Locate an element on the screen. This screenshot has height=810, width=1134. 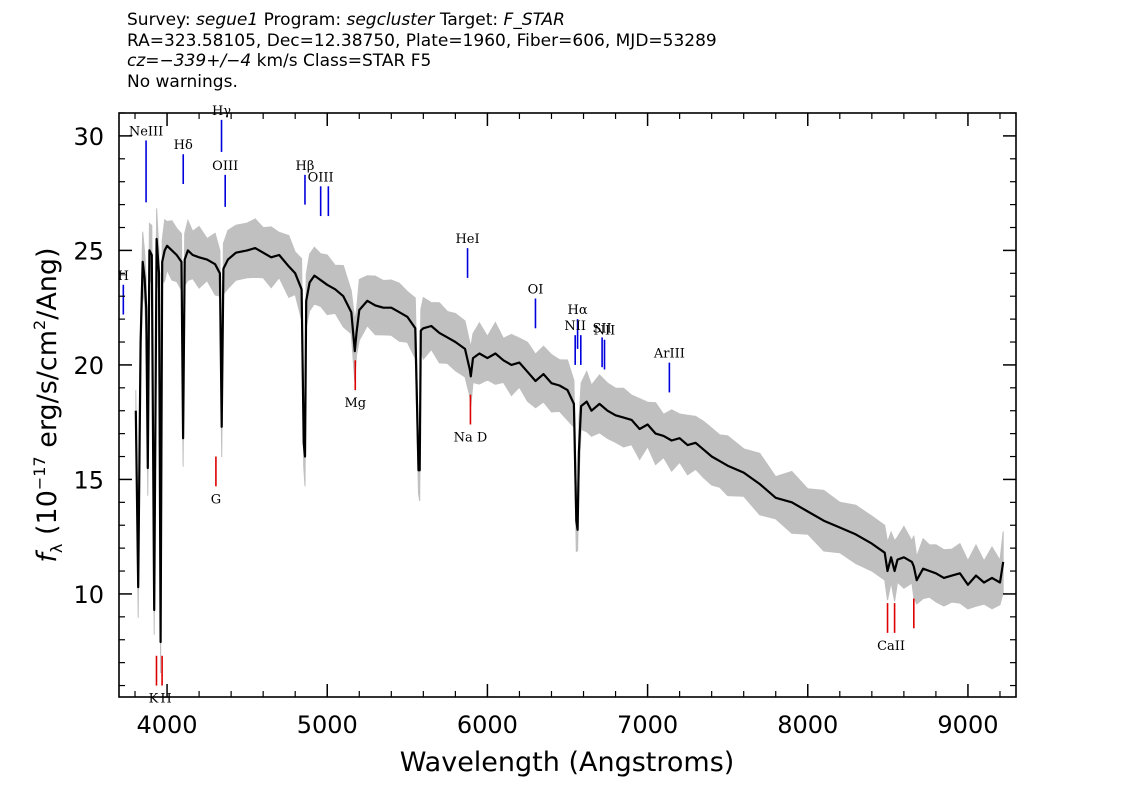
survey-label: Survey: is located at coordinates (159, 20).